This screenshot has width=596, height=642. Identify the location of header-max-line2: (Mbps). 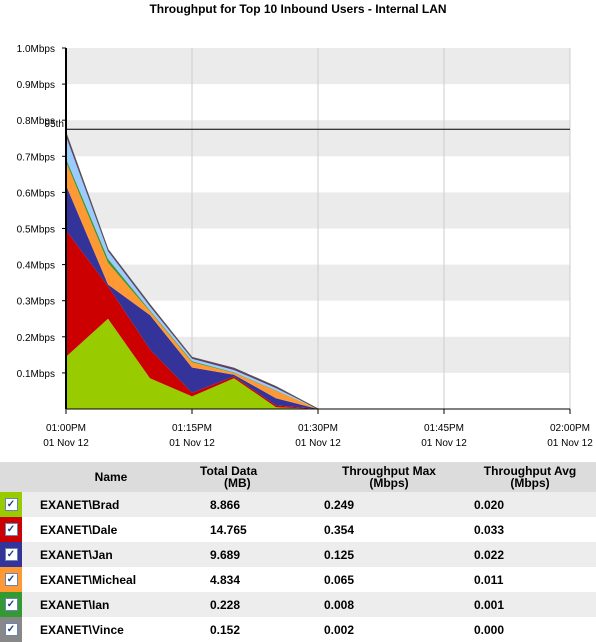
(389, 483).